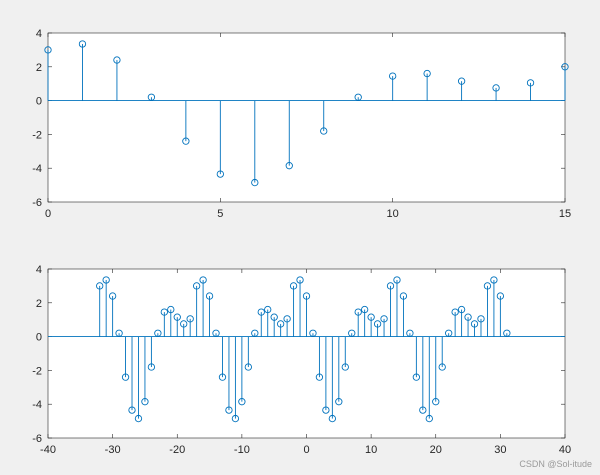 The width and height of the screenshot is (600, 475). Describe the element at coordinates (39, 34) in the screenshot. I see `plot1-ytick-label: 4` at that location.